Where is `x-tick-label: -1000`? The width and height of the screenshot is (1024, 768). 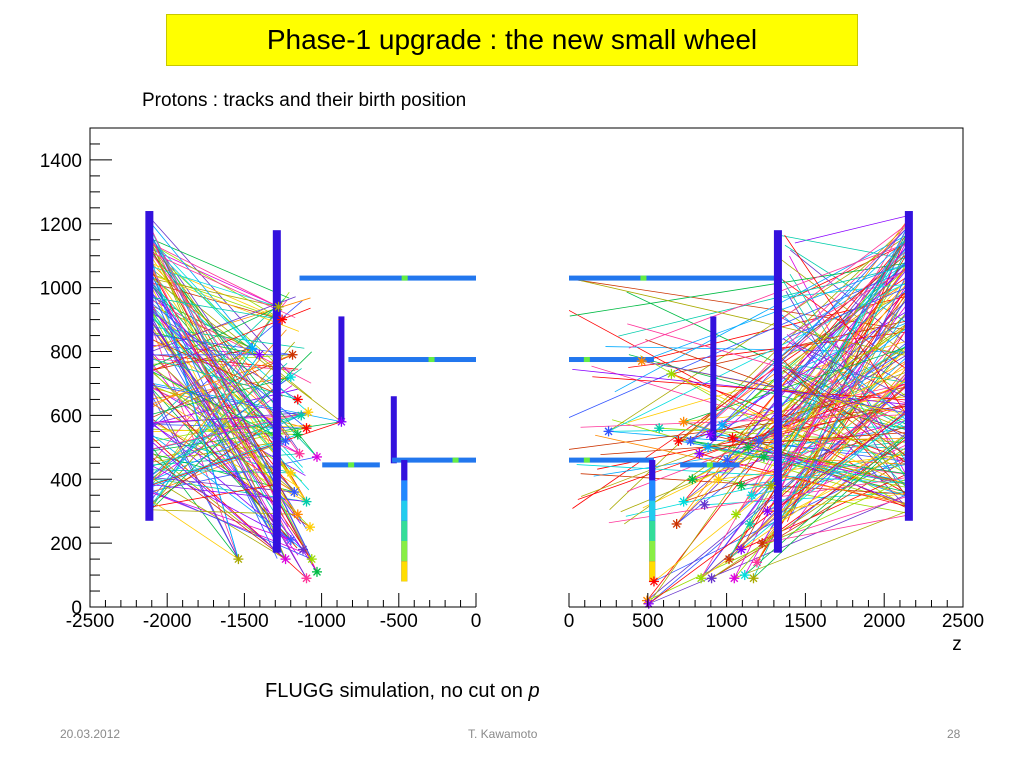 x-tick-label: -1000 is located at coordinates (321, 621).